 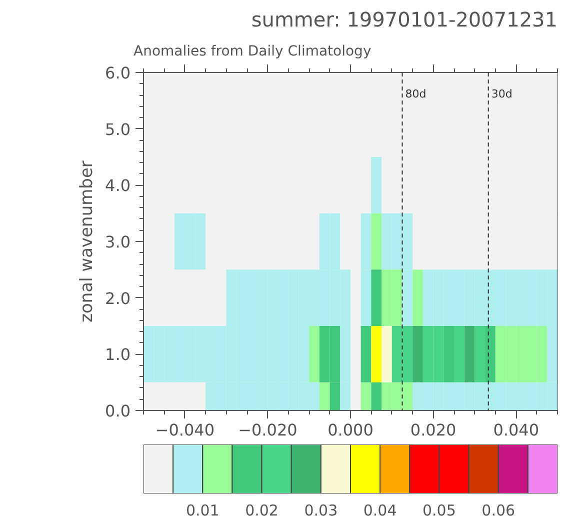 What do you see at coordinates (415, 94) in the screenshot?
I see `ref-line-label: 80d` at bounding box center [415, 94].